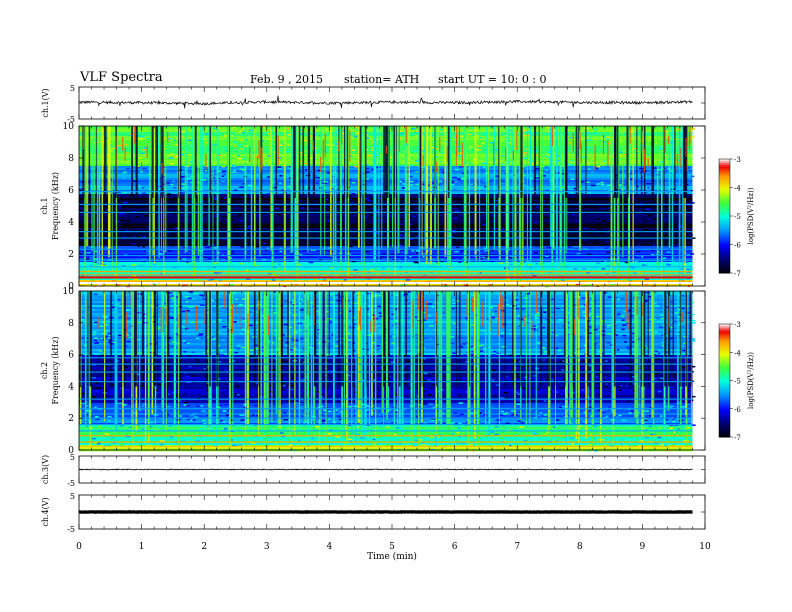  Describe the element at coordinates (71, 191) in the screenshot. I see `ch1-spectrogram-ytick-label: 6` at that location.